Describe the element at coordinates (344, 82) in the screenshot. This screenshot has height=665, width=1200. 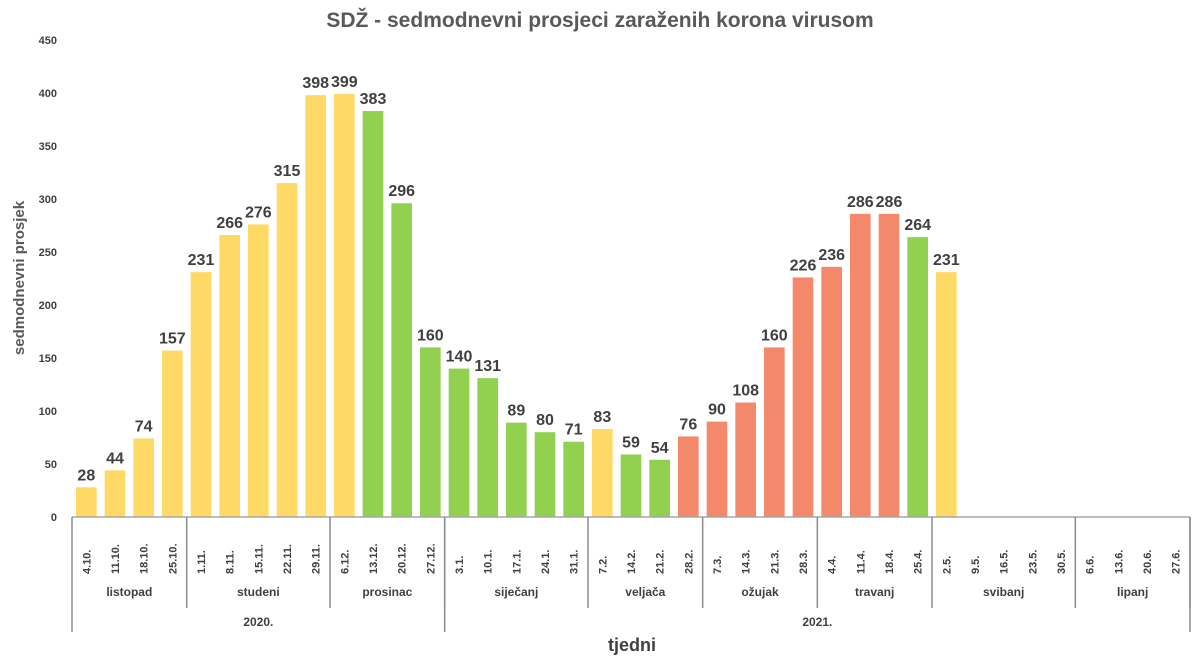
I see `data-label: 399` at that location.